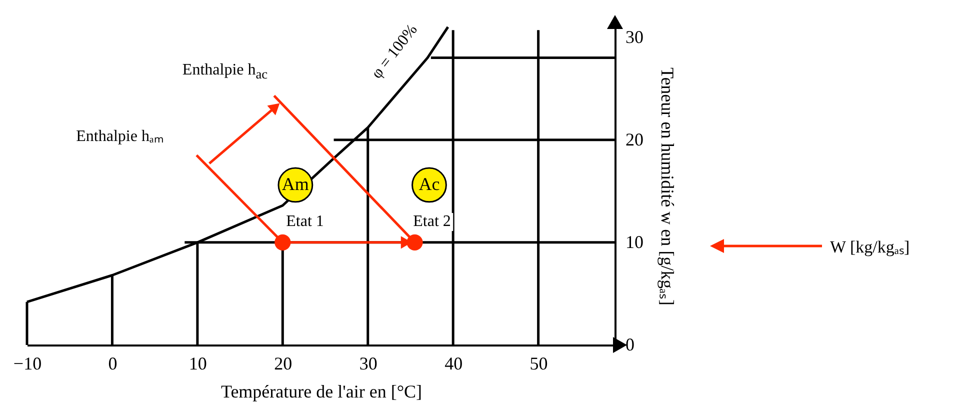 The width and height of the screenshot is (975, 419). What do you see at coordinates (630, 344) in the screenshot?
I see `y-tick-label: 0` at bounding box center [630, 344].